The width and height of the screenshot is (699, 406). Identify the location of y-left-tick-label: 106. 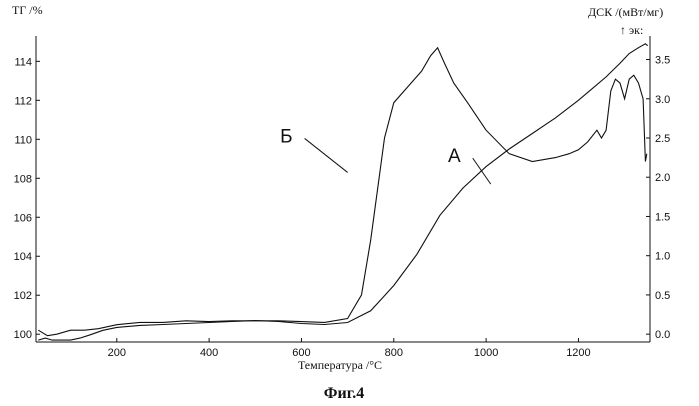
(23, 218).